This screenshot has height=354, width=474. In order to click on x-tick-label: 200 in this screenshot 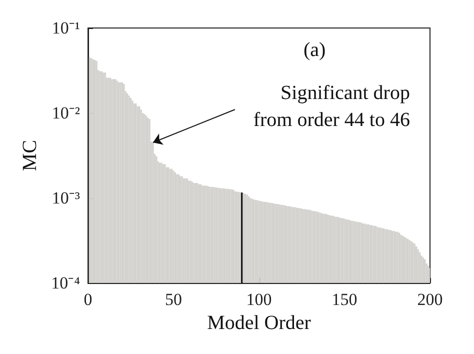, I will do `click(430, 299)`.